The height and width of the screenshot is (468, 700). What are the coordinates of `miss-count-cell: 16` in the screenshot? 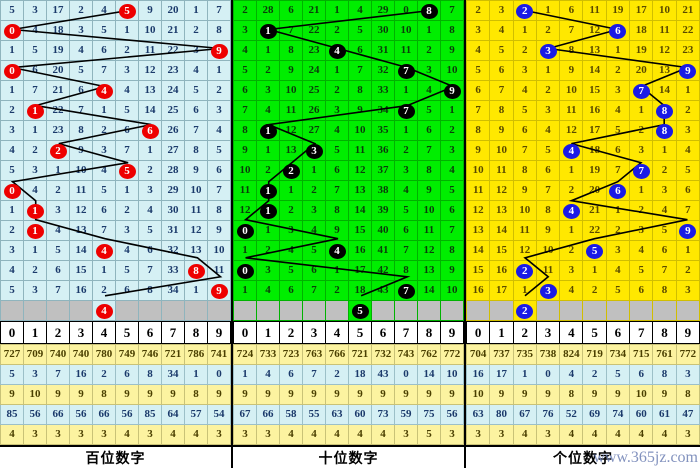 It's located at (478, 290).